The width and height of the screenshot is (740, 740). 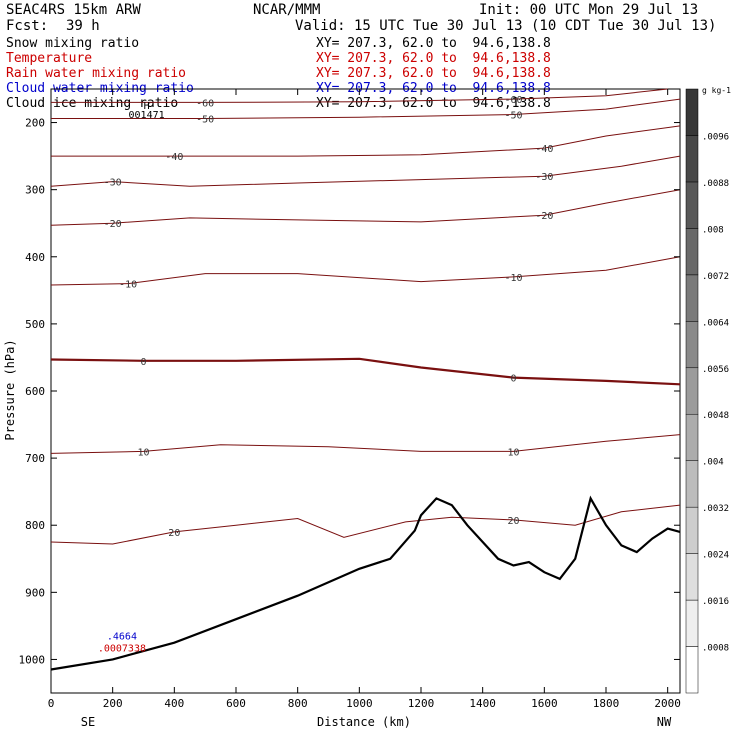 What do you see at coordinates (715, 509) in the screenshot?
I see `colorbar-label-3: .0032` at bounding box center [715, 509].